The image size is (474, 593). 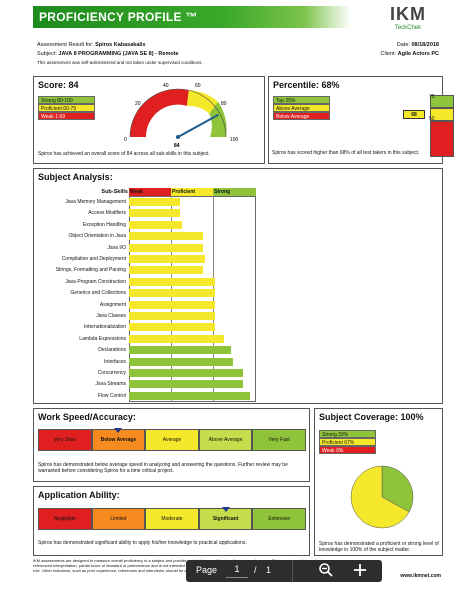 I want to click on report-title: PROFICIENCY PROFILE ™, so click(x=118, y=17).